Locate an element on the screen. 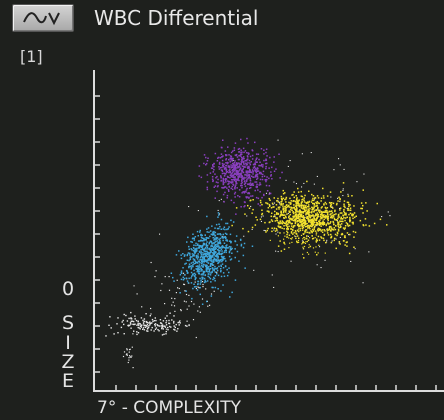 Image resolution: width=444 pixels, height=420 pixels. waveform-icon is located at coordinates (41, 19).